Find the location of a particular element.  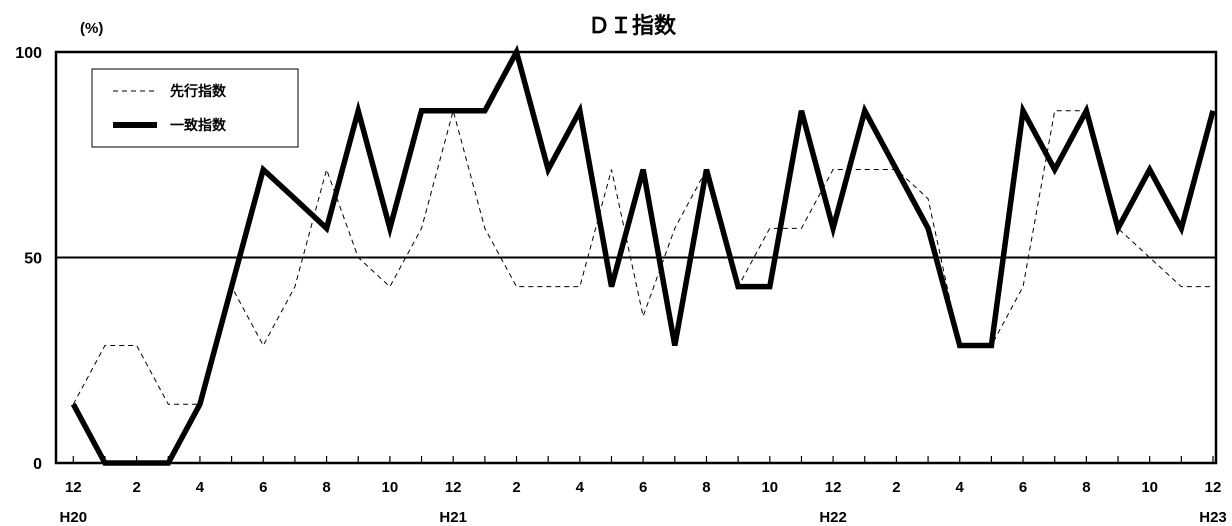

legend: 先行指数 一致指数 is located at coordinates (195, 108).